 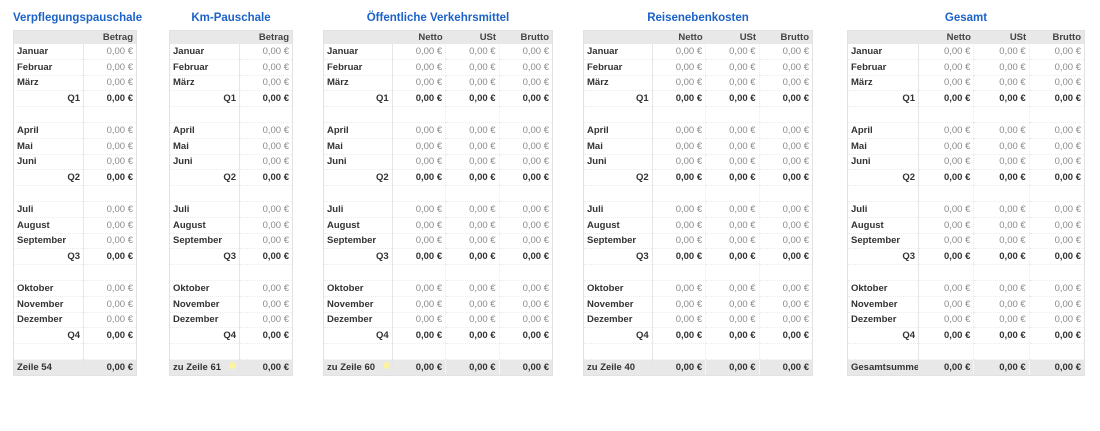 What do you see at coordinates (883, 367) in the screenshot?
I see `row-label-cell: Gesamtsumme` at bounding box center [883, 367].